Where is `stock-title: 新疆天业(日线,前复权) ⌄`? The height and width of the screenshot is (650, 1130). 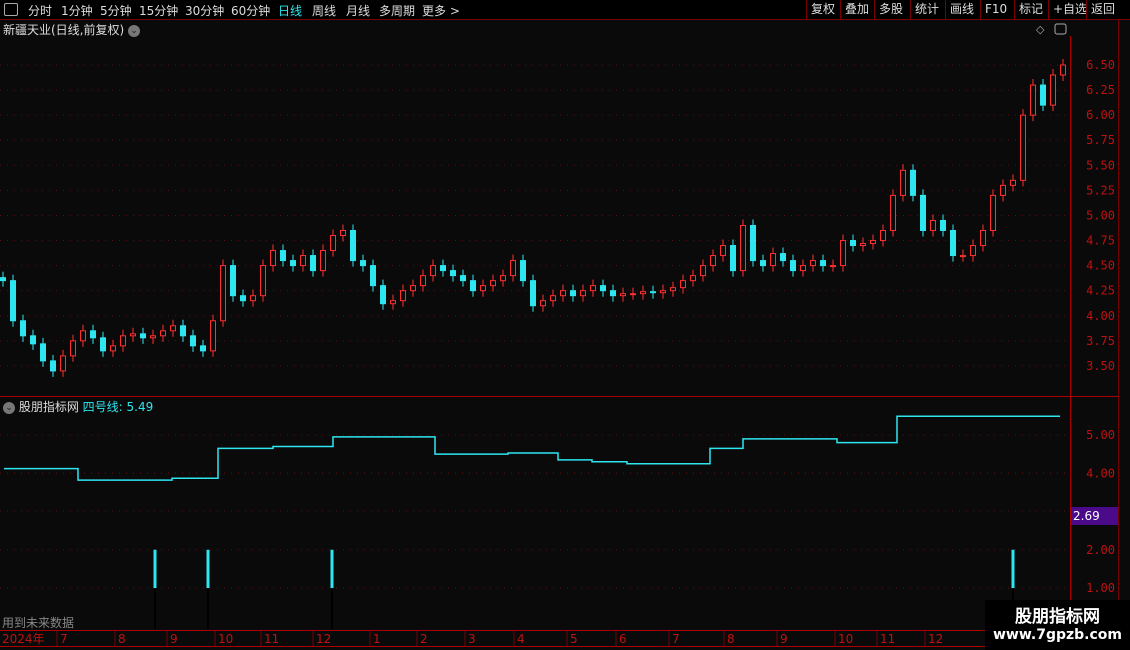
stock-title: 新疆天业(日线,前复权) ⌄ is located at coordinates (72, 29).